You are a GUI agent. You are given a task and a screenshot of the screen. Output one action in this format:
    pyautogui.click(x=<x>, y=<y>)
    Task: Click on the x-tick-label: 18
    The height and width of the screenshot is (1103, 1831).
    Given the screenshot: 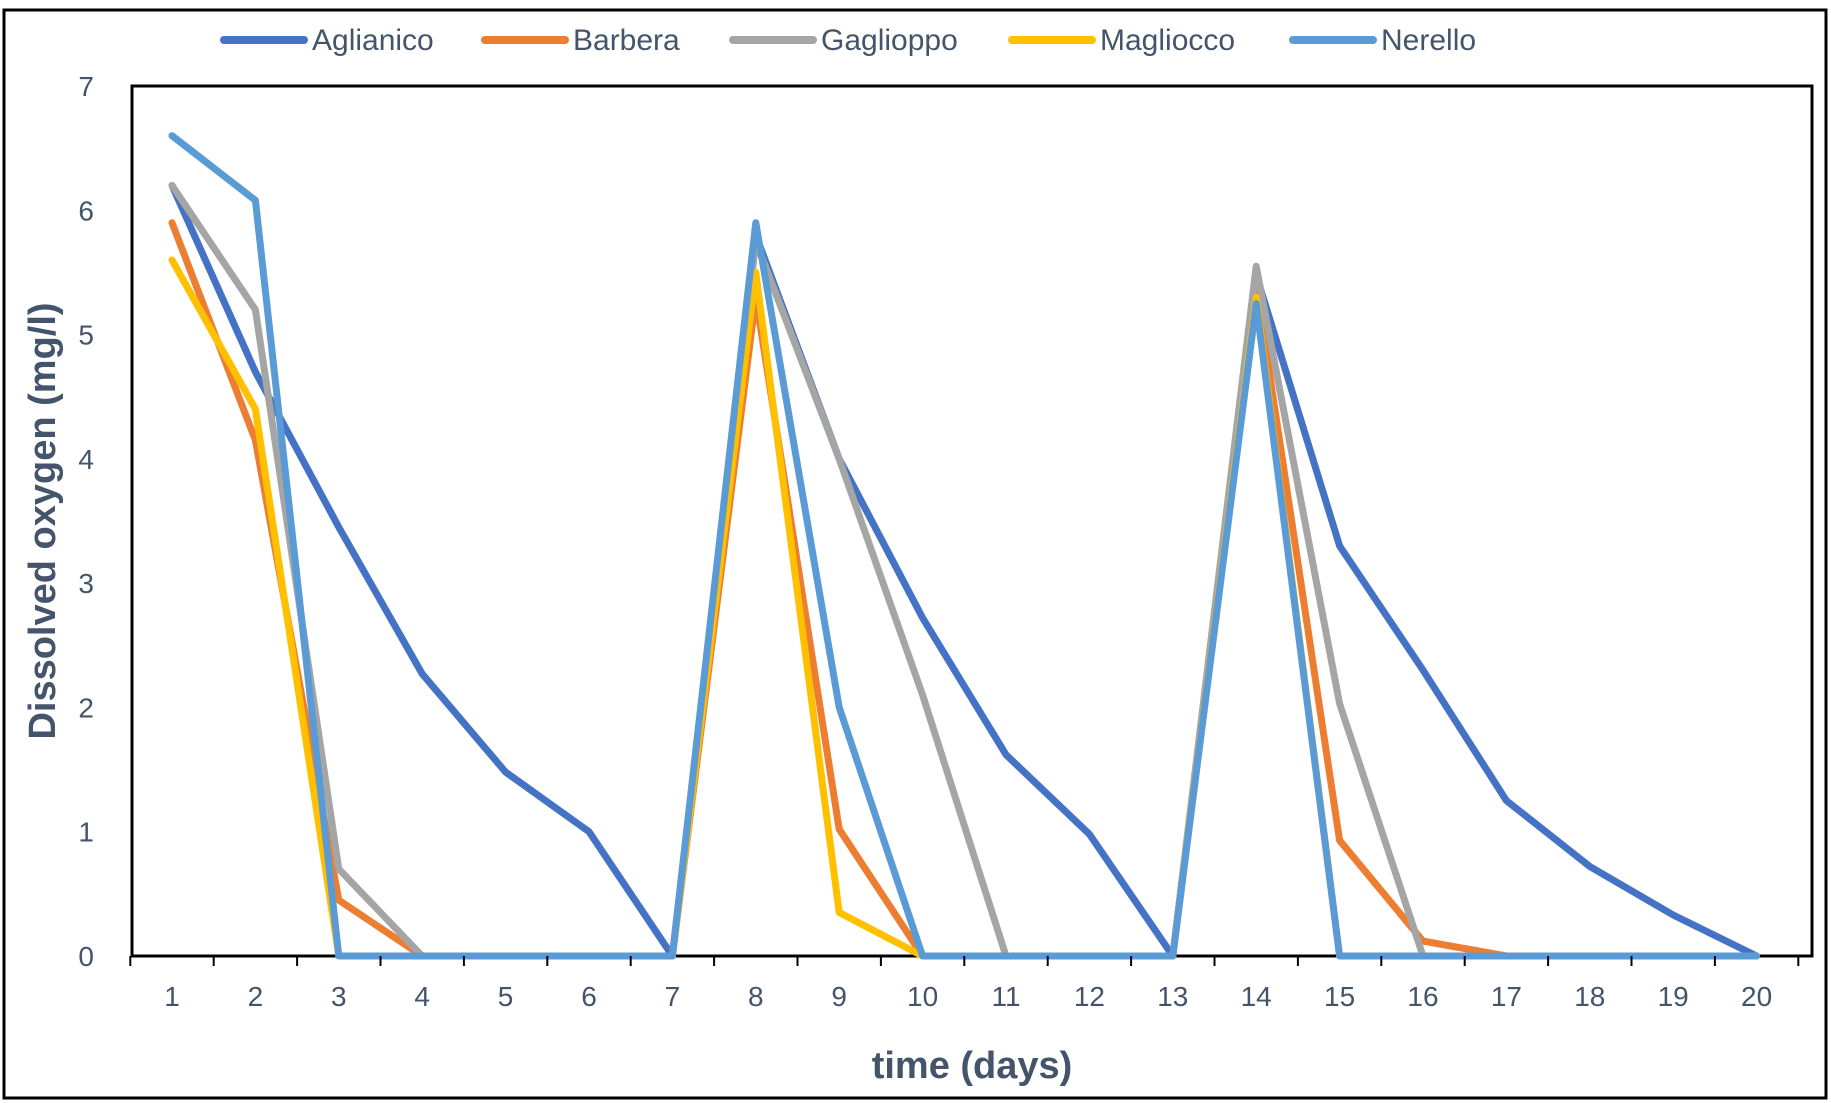 What is the action you would take?
    pyautogui.click(x=1589, y=996)
    